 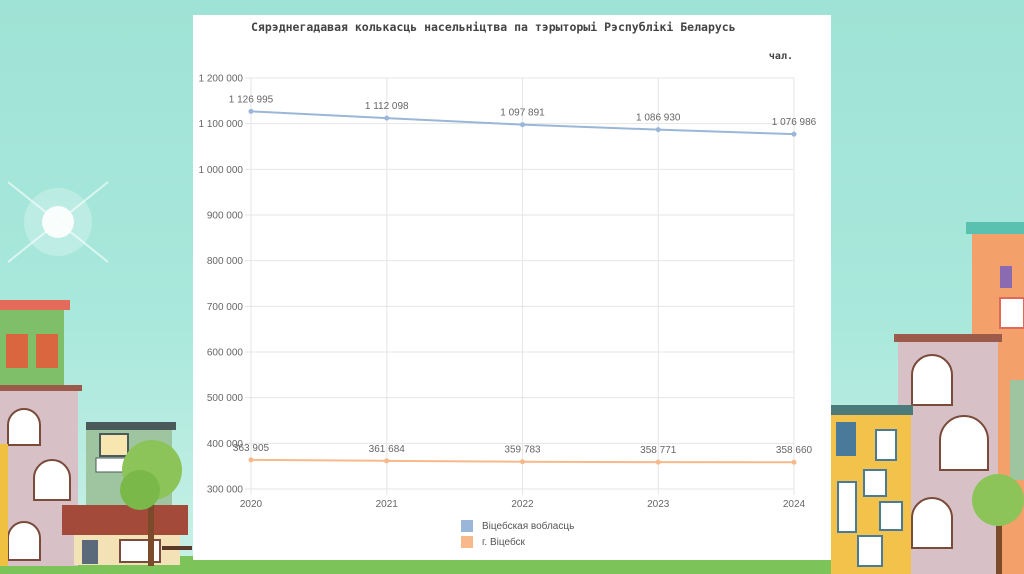 I want to click on legend-item-vitebsk-region: Віцебская вобласць, so click(x=517, y=526).